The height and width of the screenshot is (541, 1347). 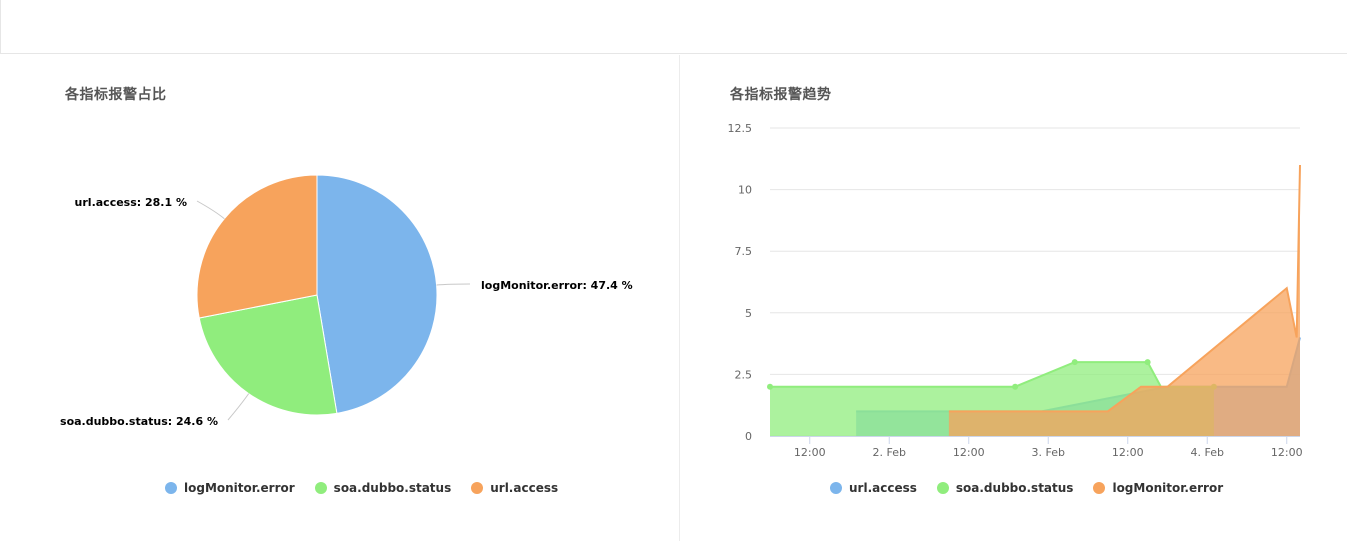 I want to click on y-tick-label: 2.5, so click(x=744, y=374).